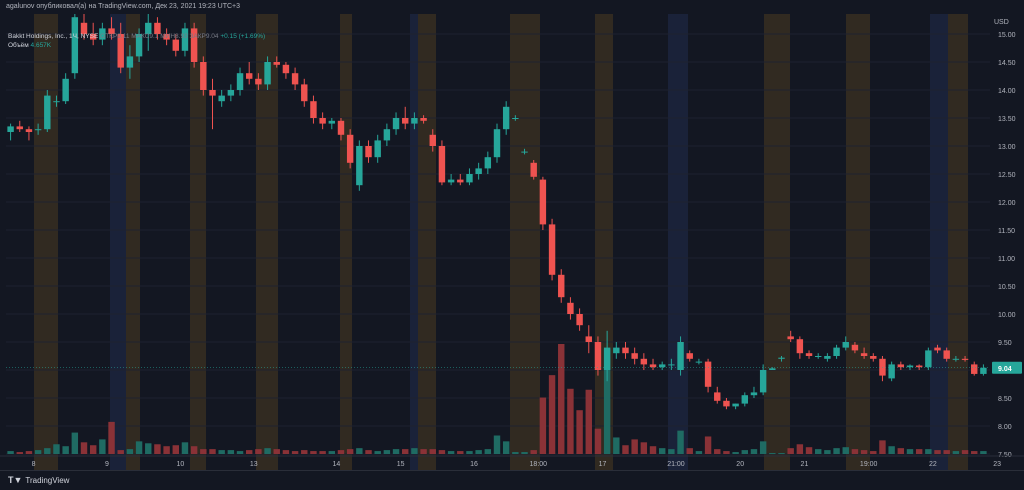 The height and width of the screenshot is (490, 1024). I want to click on symbol-title: Bakkt Holdings, Inc., 1Ч, NYSE, so click(53, 36).